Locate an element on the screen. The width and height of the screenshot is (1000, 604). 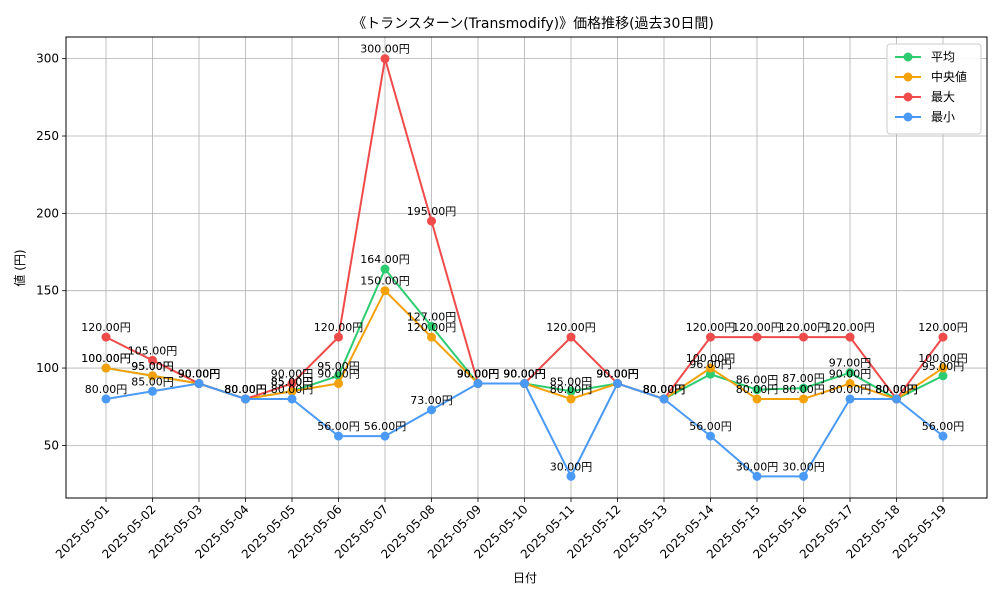
data-label: 87.00円 is located at coordinates (803, 378).